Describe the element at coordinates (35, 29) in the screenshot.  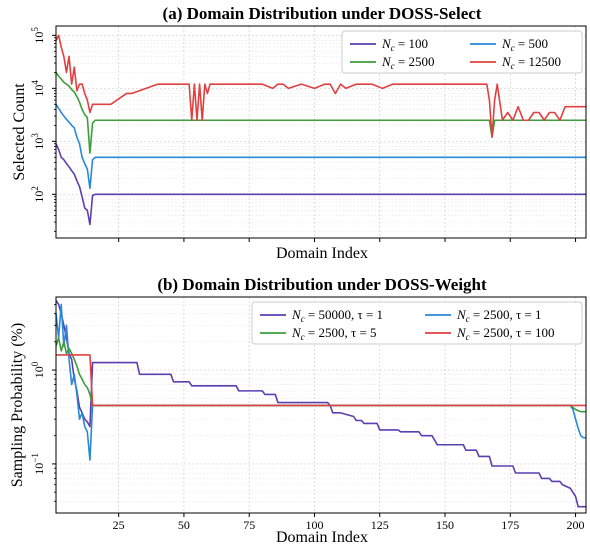
I see `y-tick-exponent: 5` at that location.